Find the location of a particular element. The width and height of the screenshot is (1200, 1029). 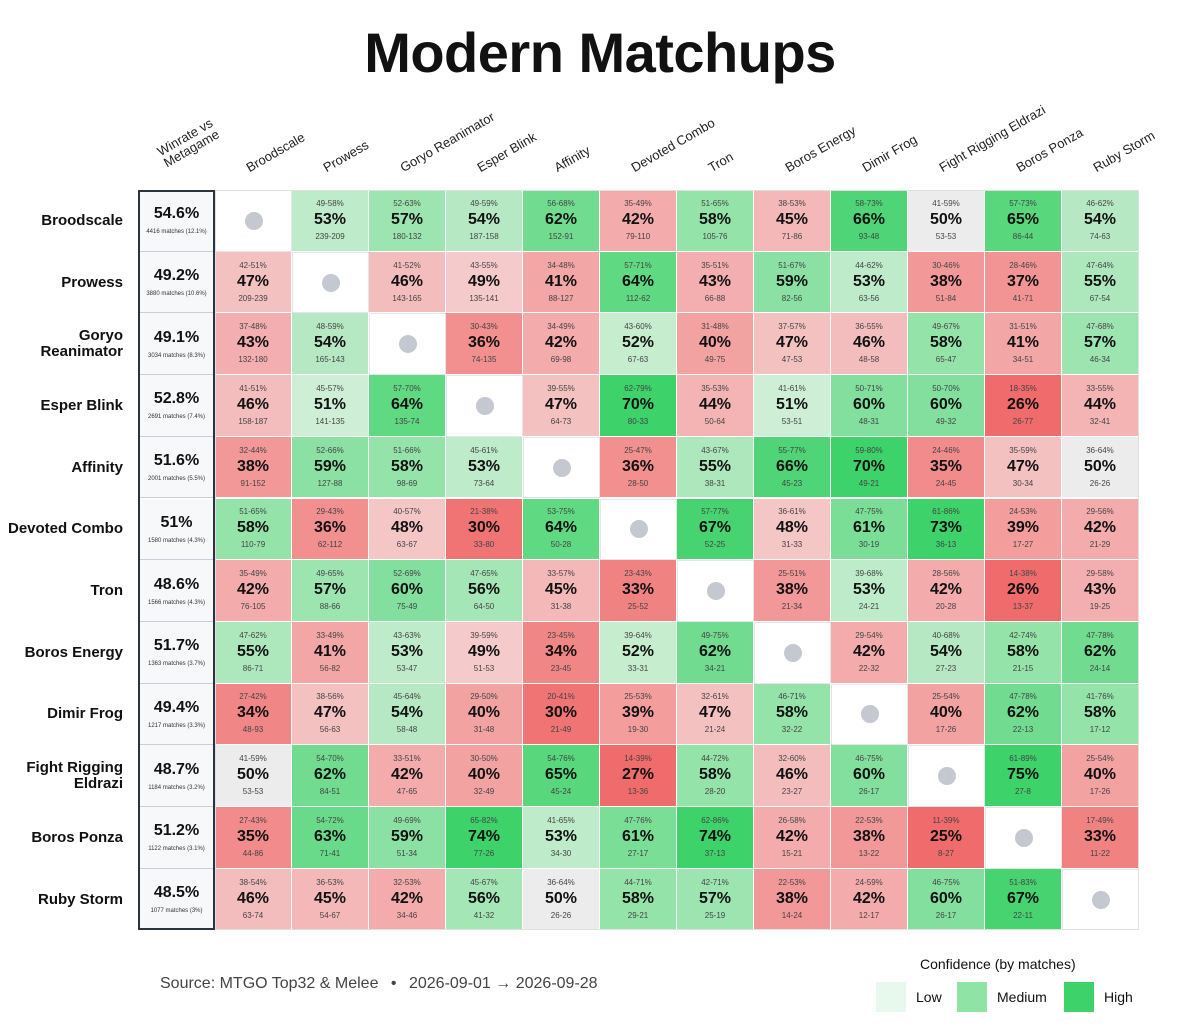

confidence-interval: 44-71% is located at coordinates (638, 882).